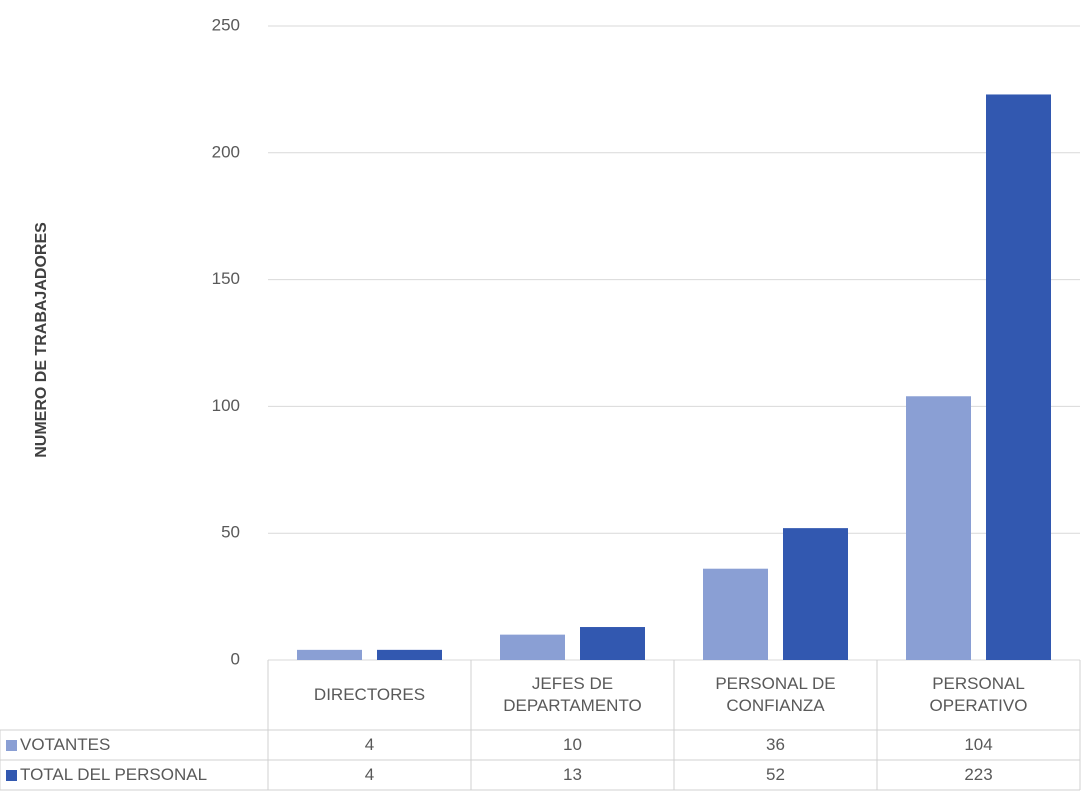 The height and width of the screenshot is (798, 1083). I want to click on y-tick-label: 200, so click(226, 151).